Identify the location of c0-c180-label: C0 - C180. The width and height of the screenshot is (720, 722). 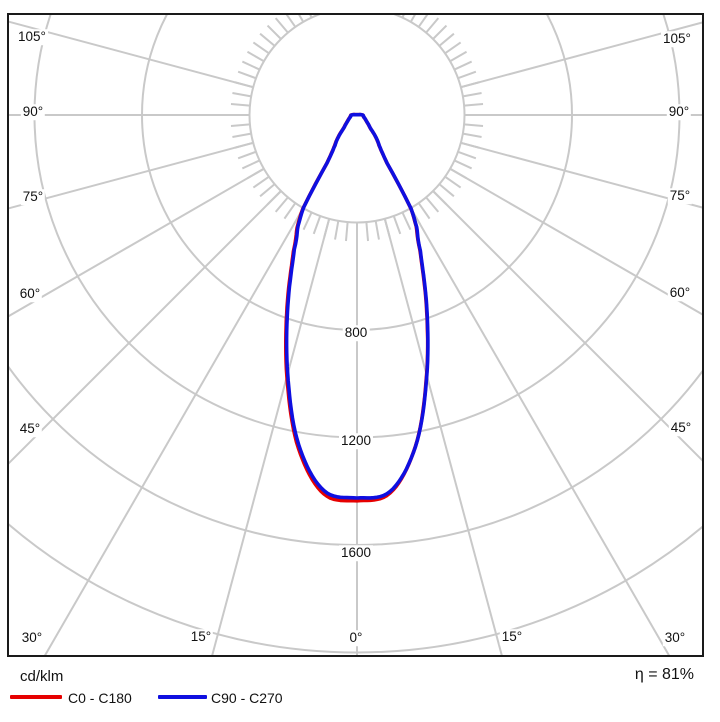
(100, 698).